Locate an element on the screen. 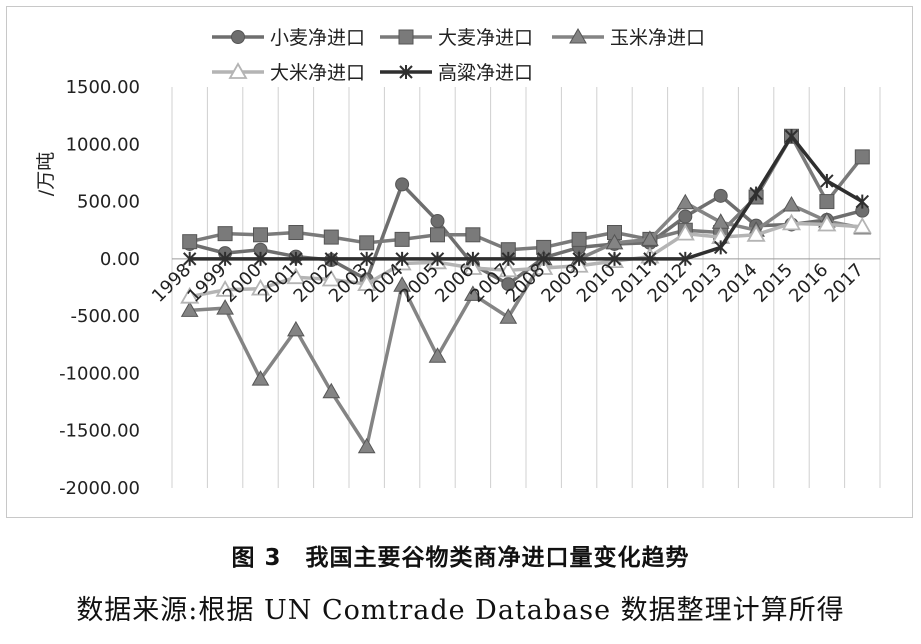 This screenshot has width=921, height=644. legend-item: 玉米净进口 is located at coordinates (628, 38).